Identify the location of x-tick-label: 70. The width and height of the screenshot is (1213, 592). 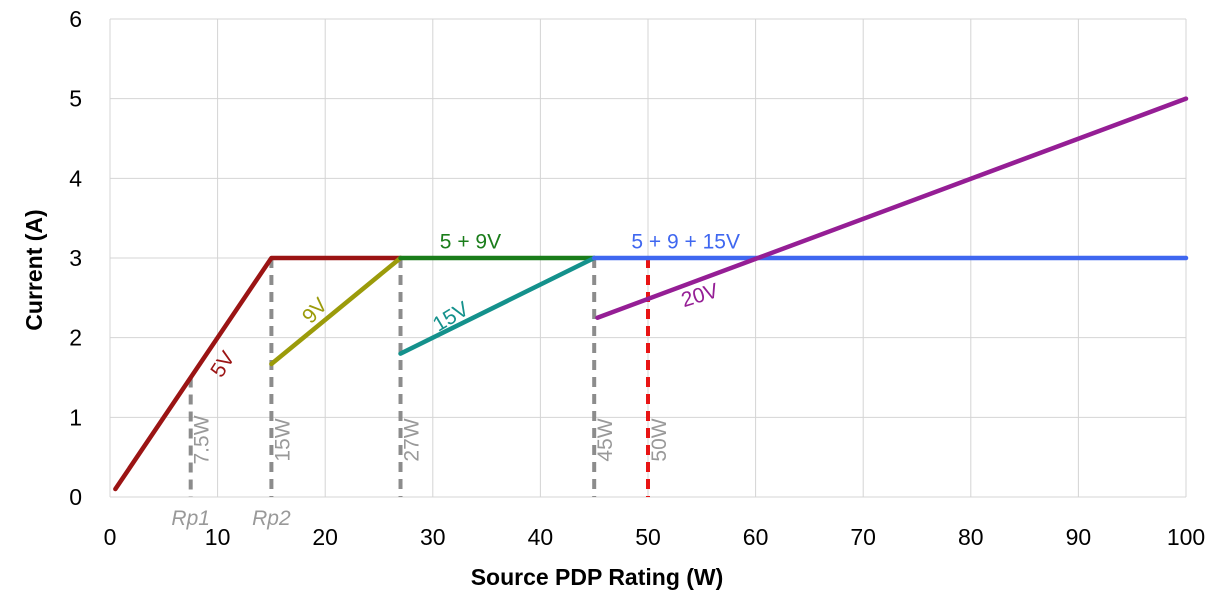
(863, 537).